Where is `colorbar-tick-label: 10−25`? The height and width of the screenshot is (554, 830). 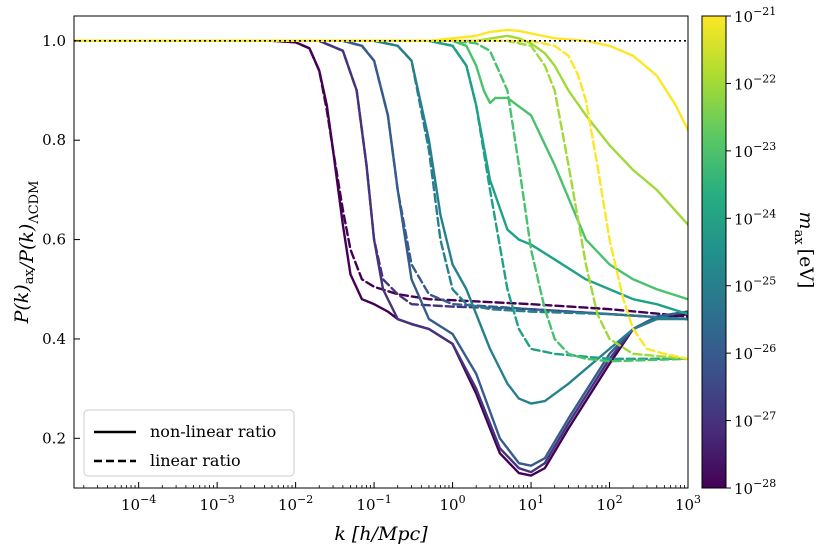 colorbar-tick-label: 10−25 is located at coordinates (755, 285).